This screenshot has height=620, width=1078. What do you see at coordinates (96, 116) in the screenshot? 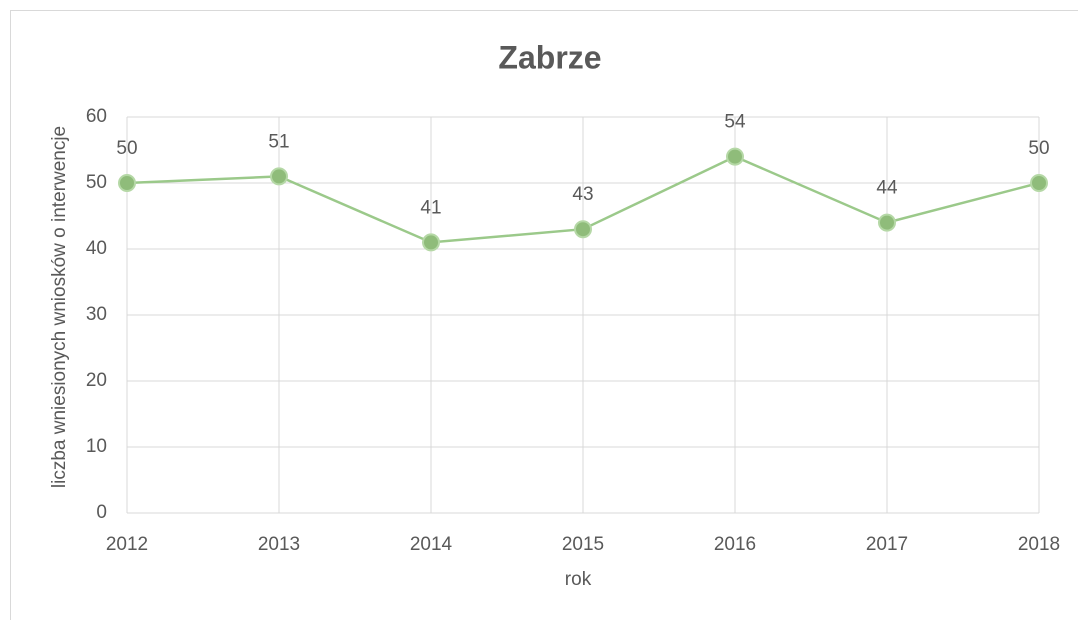
I see `y-tick-label: 60` at bounding box center [96, 116].